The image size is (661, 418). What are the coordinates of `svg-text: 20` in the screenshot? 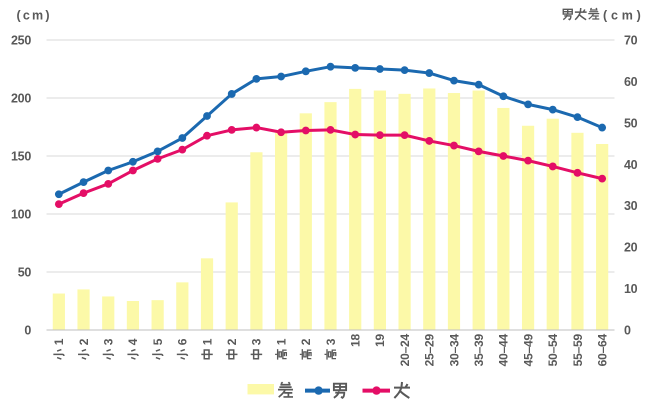 It's located at (631, 248).